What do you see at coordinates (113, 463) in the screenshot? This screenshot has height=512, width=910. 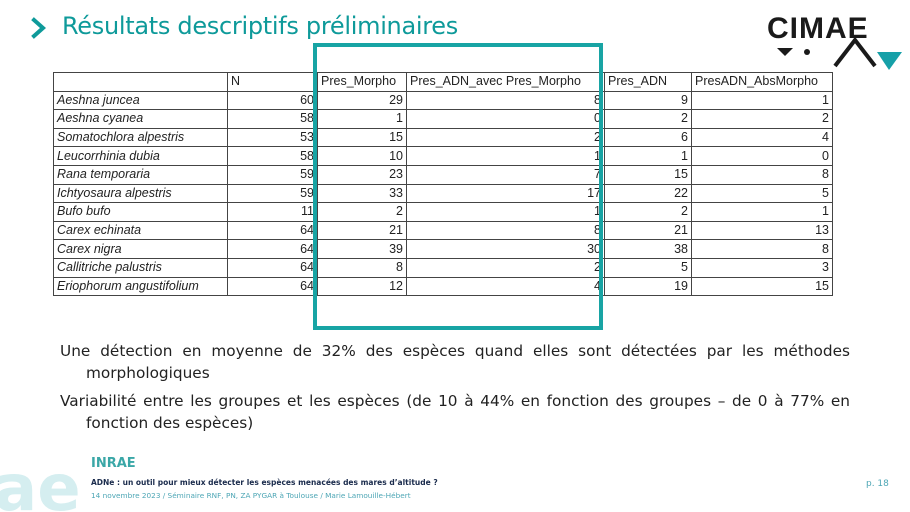 I see `inrae-brand: INRAE` at bounding box center [113, 463].